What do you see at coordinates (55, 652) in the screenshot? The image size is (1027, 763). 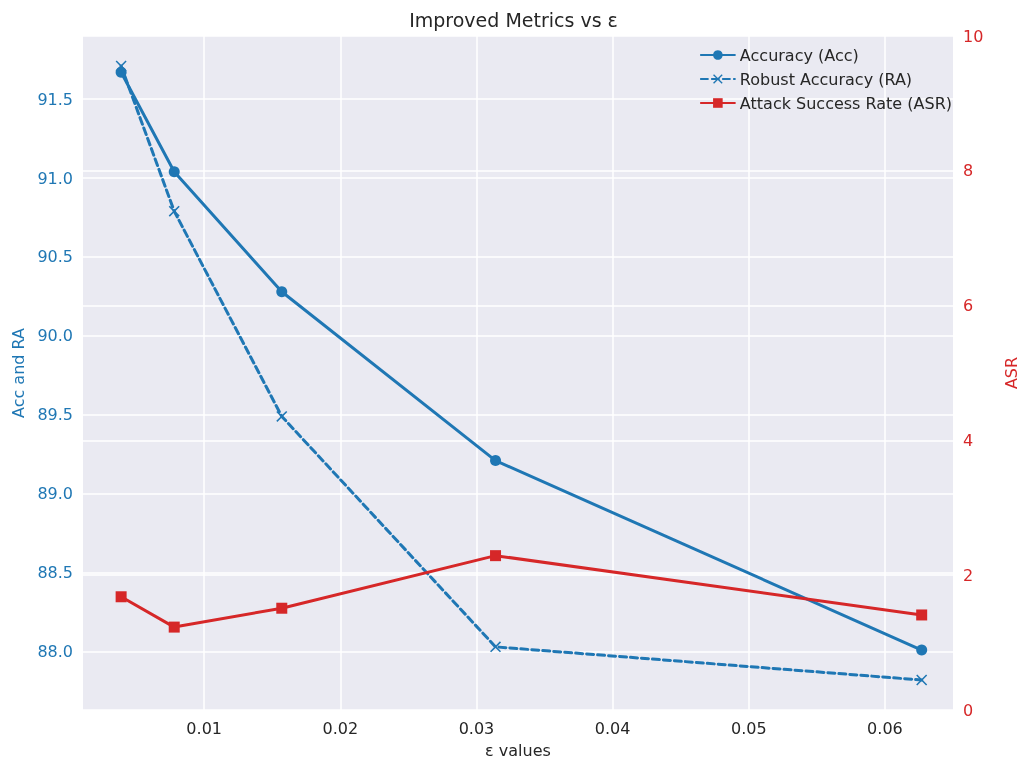 I see `y-tick-label: 88.0` at bounding box center [55, 652].